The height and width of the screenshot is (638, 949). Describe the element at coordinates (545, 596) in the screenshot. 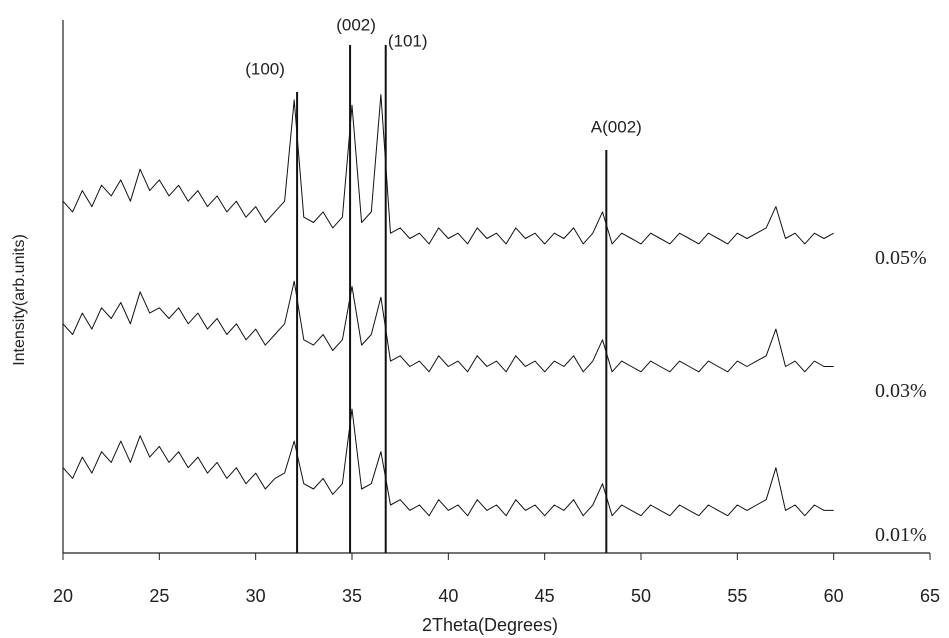

I see `x-tick-label: 45` at that location.